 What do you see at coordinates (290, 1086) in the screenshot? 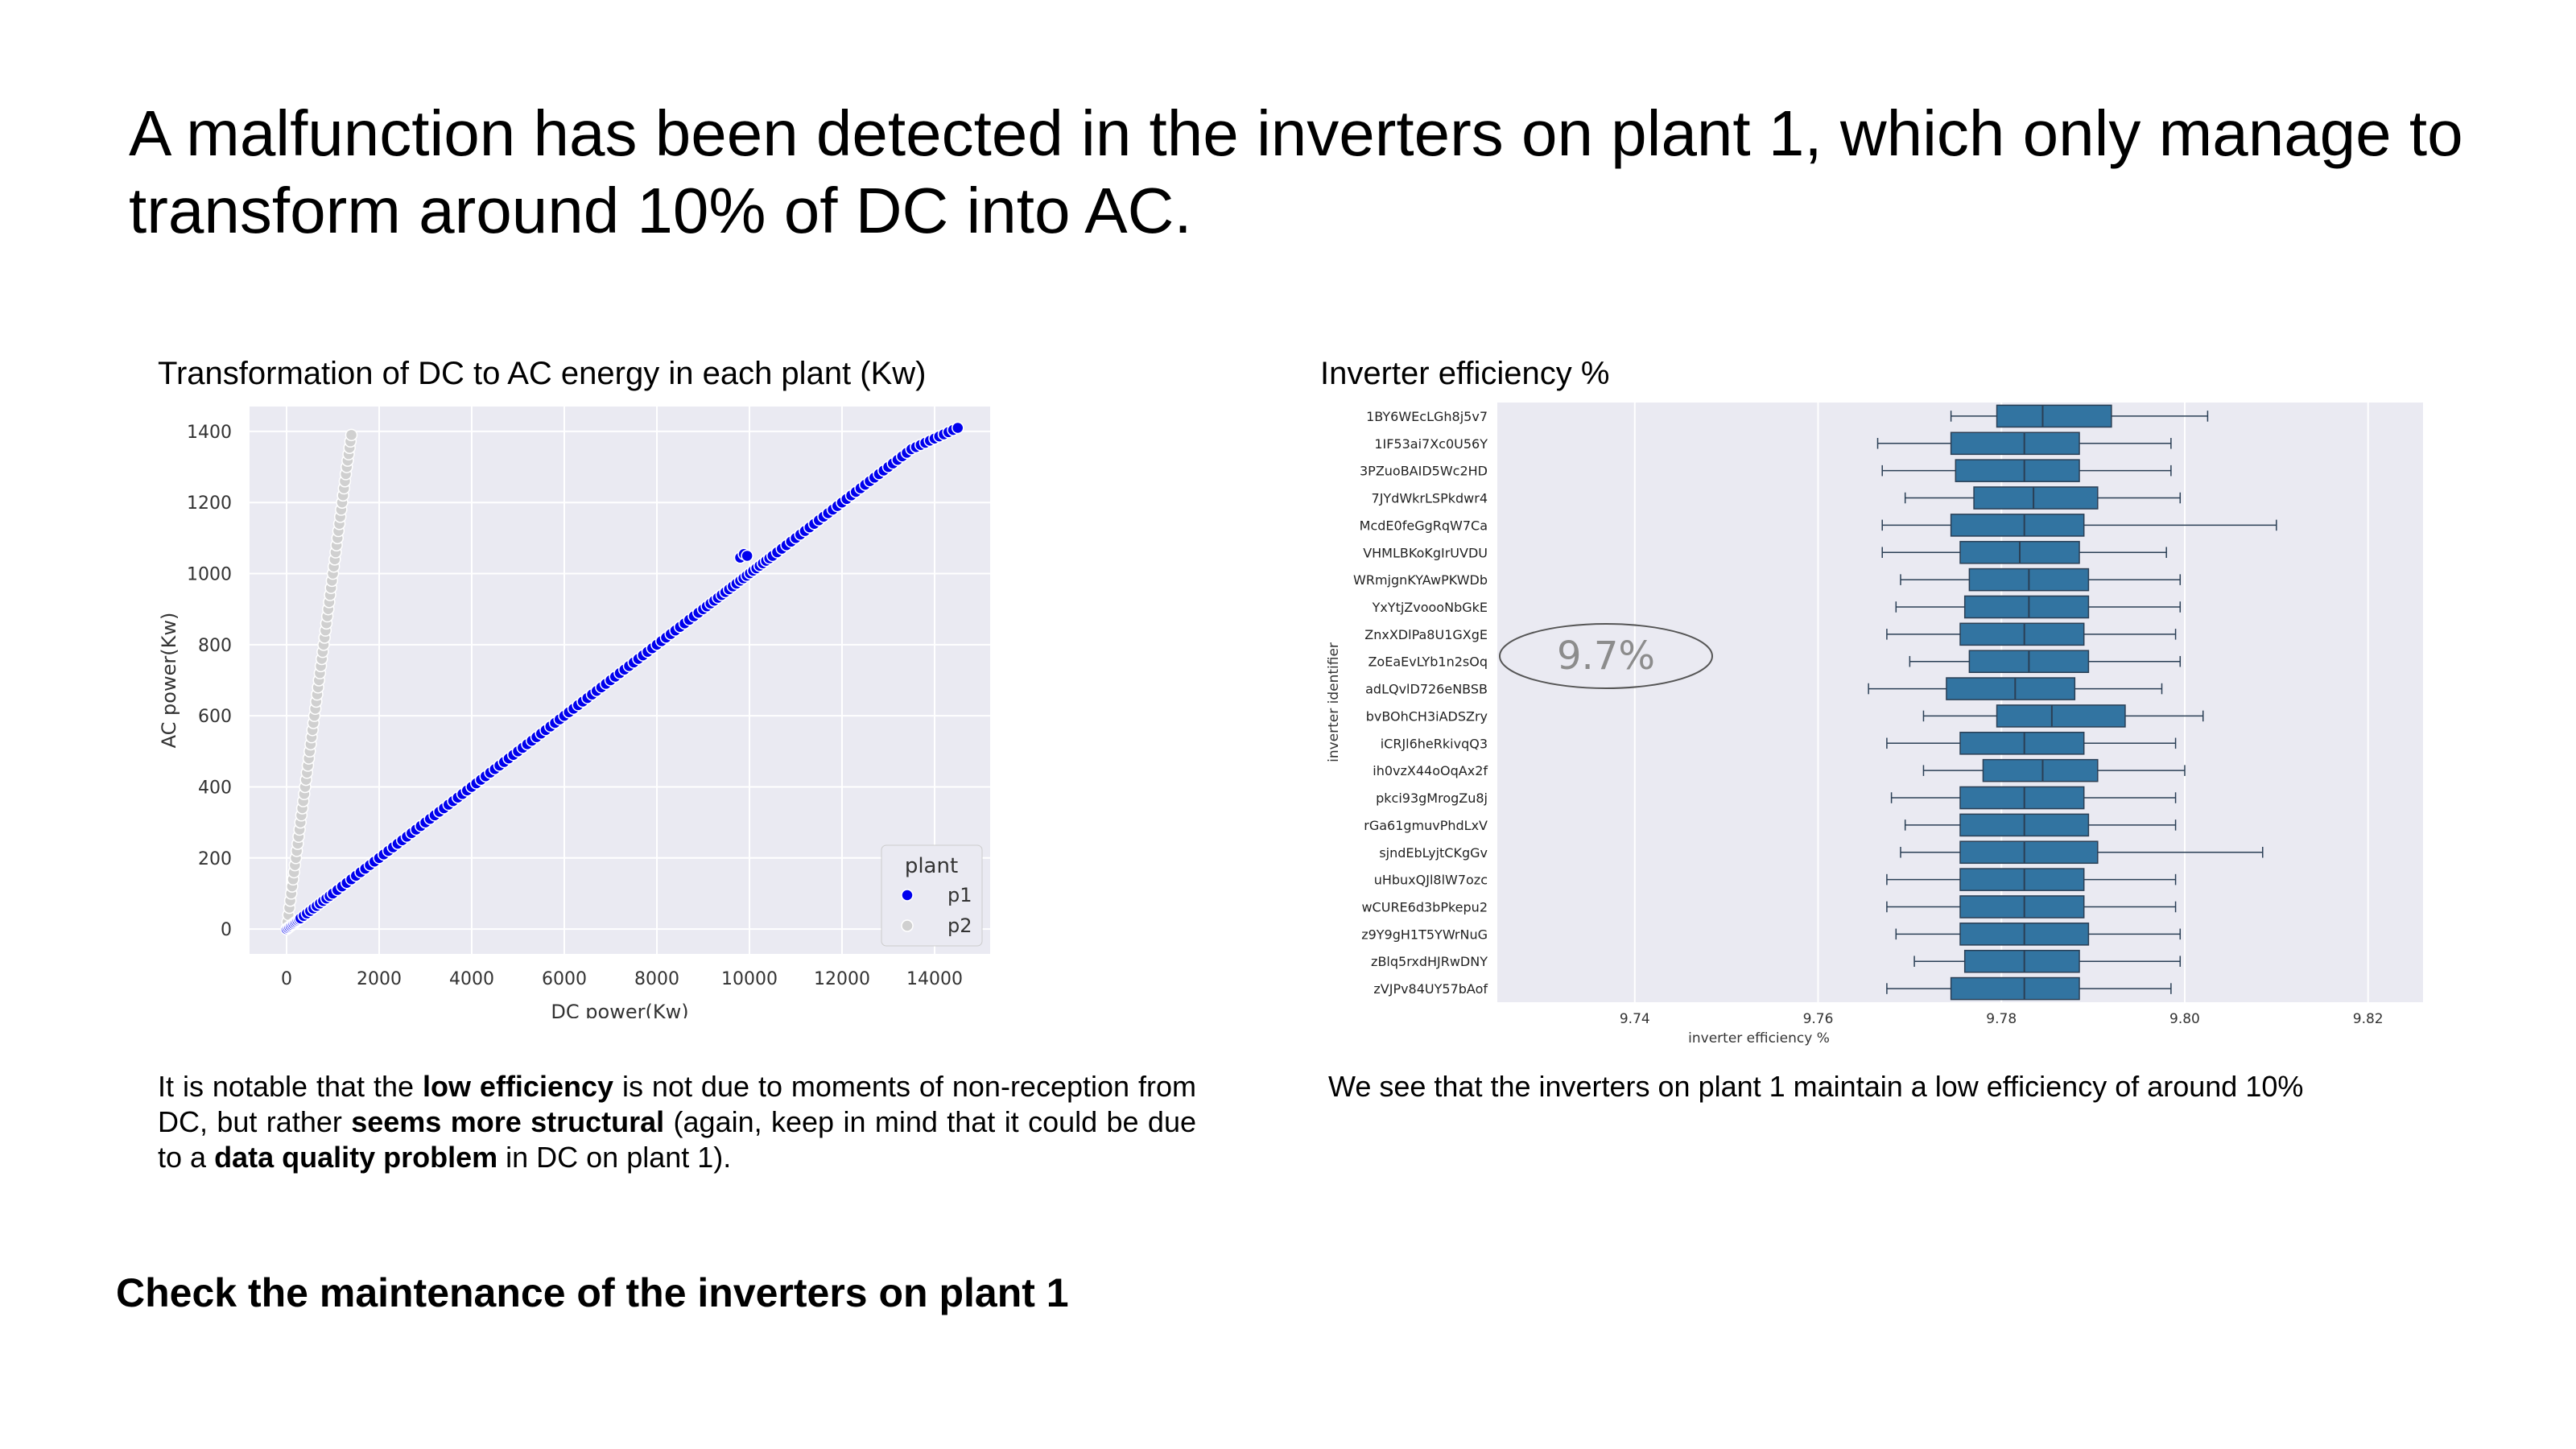
I see `description-text: It is notable that the` at bounding box center [290, 1086].